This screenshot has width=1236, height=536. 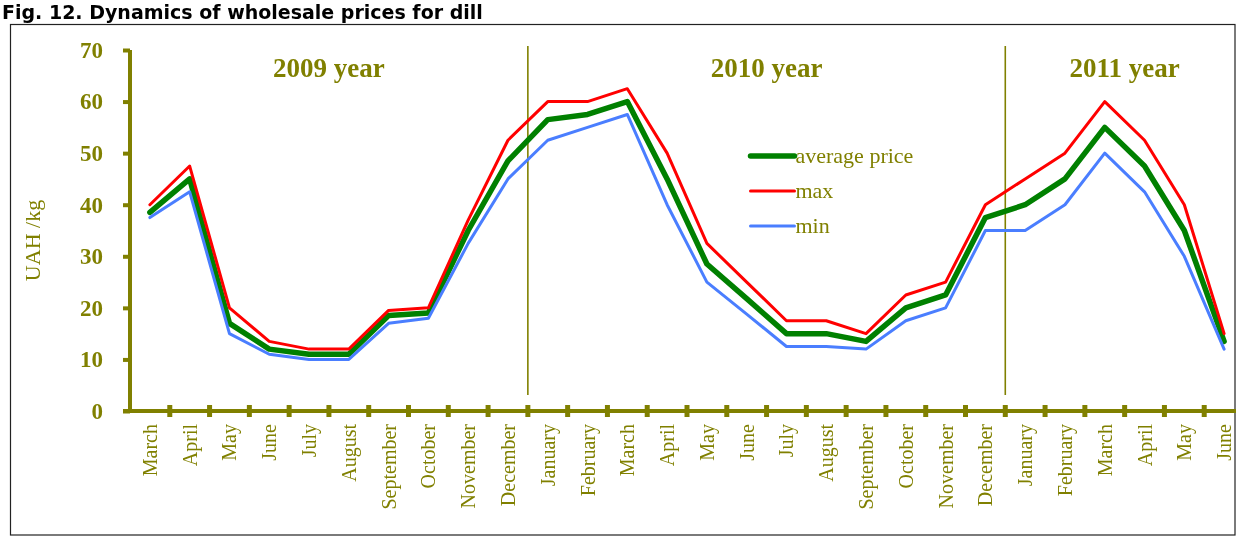 What do you see at coordinates (32, 240) in the screenshot?
I see `y-axis-title: UAH /kg` at bounding box center [32, 240].